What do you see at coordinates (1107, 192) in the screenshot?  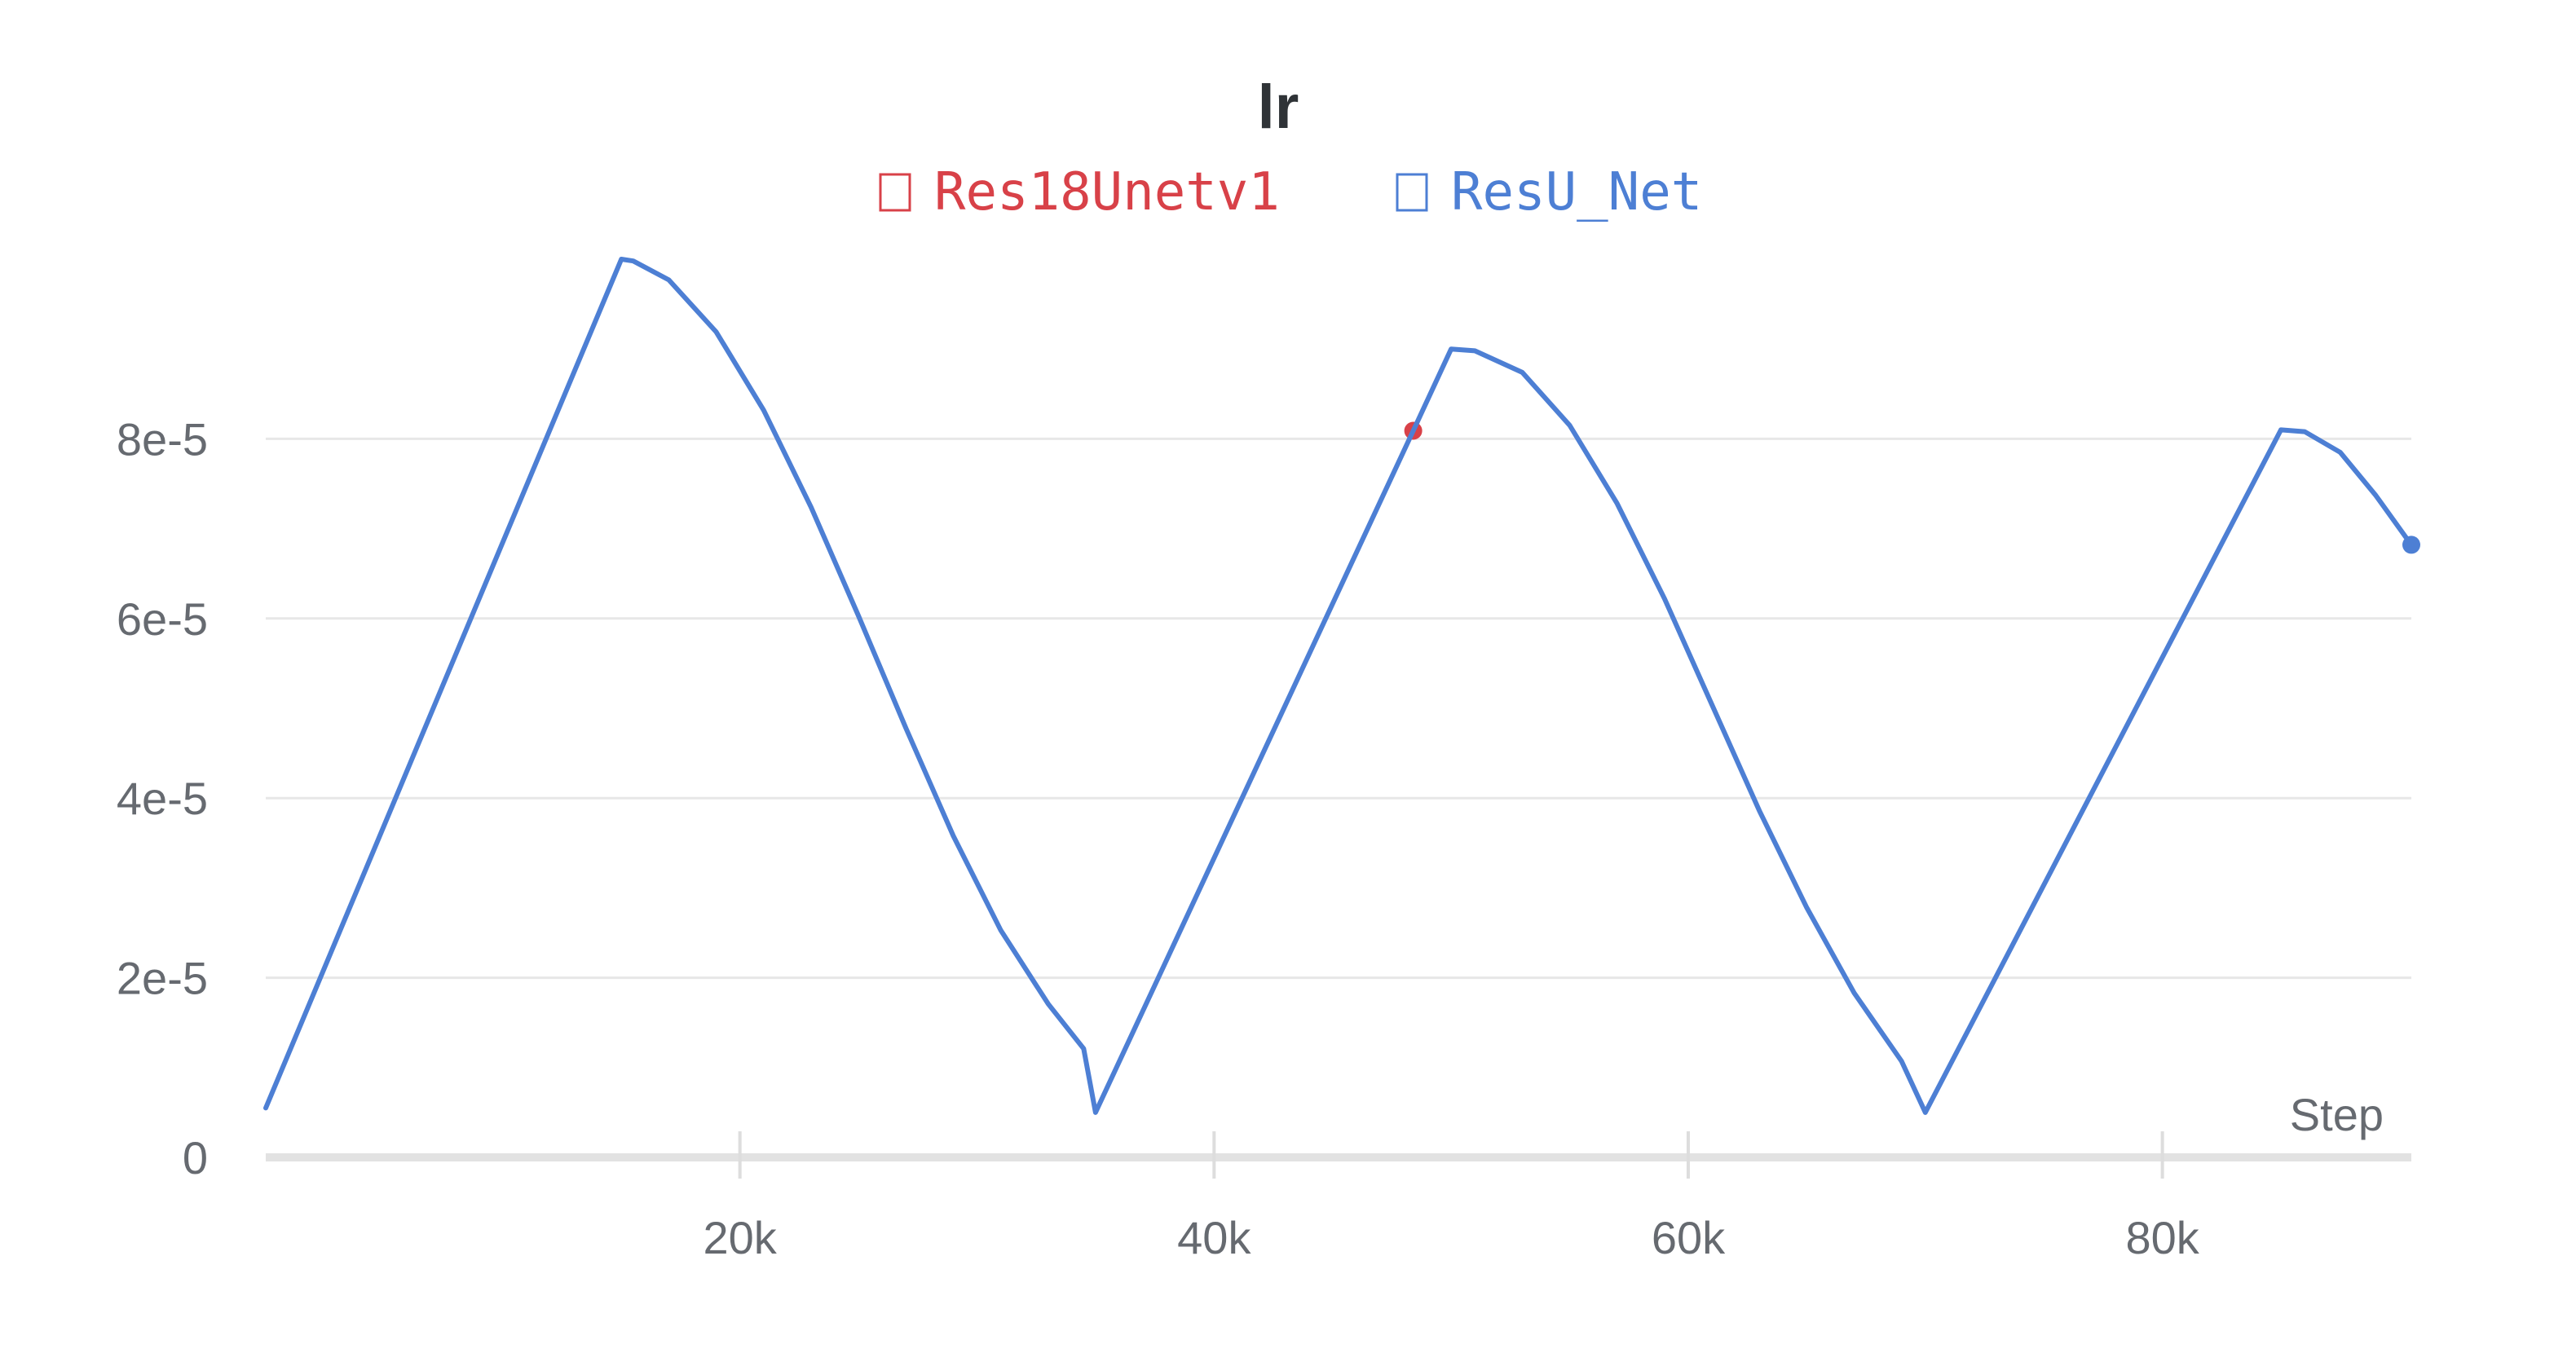 I see `legend-label: Res18Unetv1` at bounding box center [1107, 192].